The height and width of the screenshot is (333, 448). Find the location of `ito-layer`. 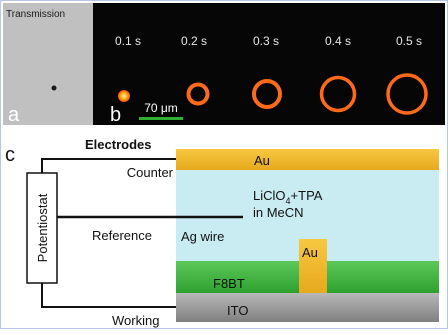

ito-layer is located at coordinates (307, 307).